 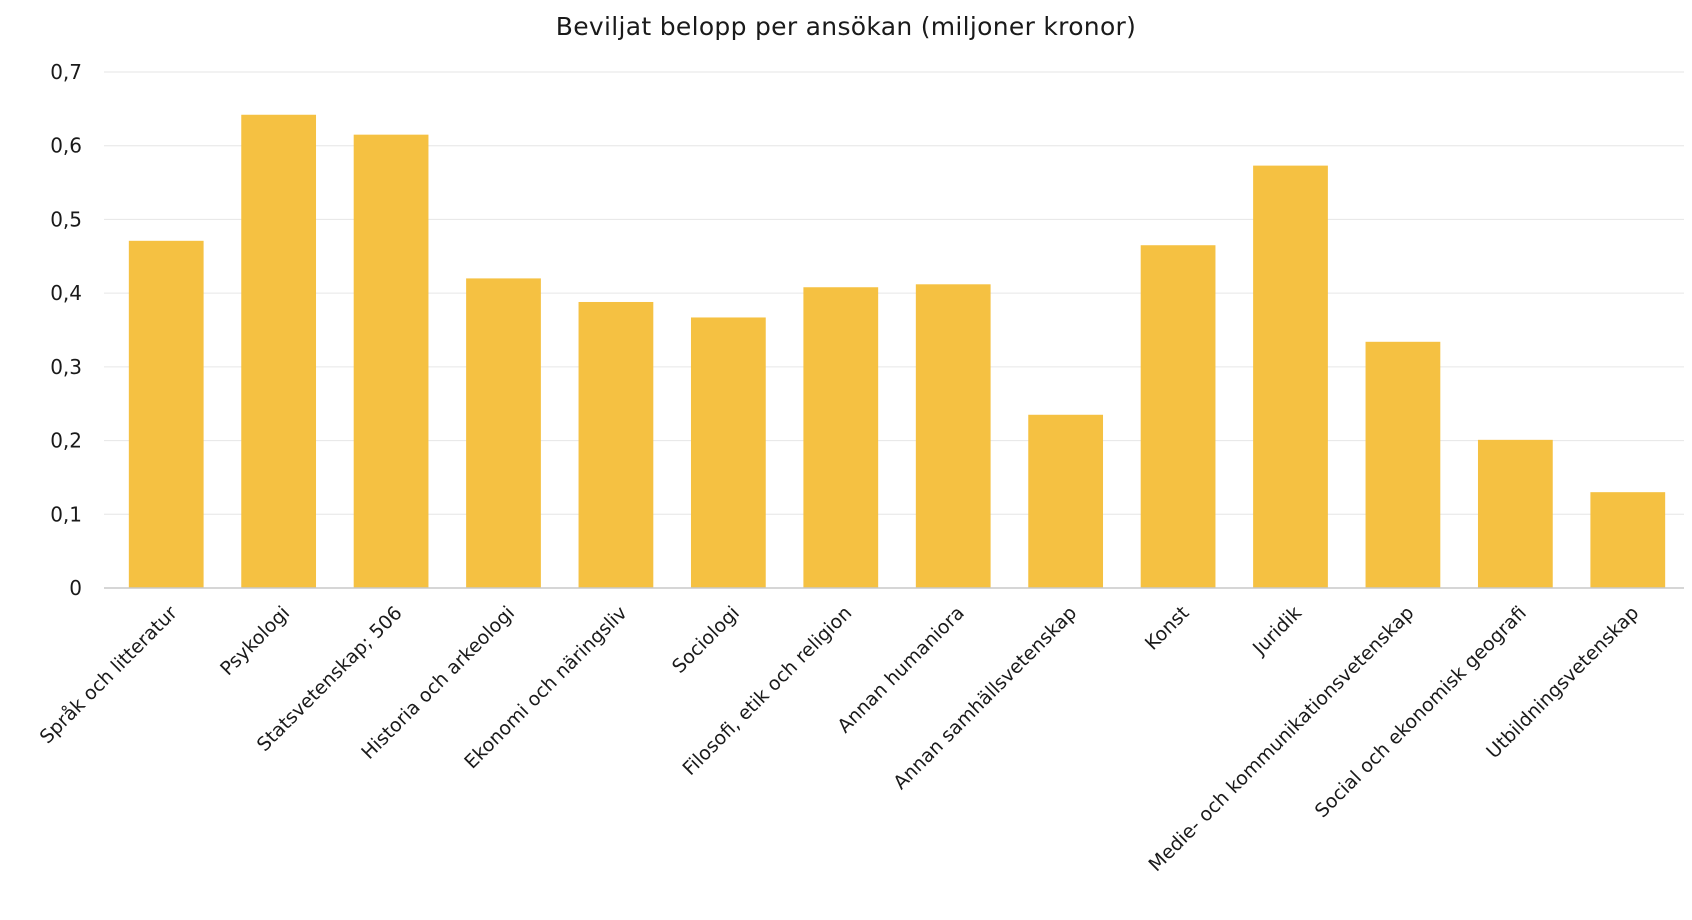 I want to click on x-tick-label: Annan samhällsvetenskap, so click(x=985, y=698).